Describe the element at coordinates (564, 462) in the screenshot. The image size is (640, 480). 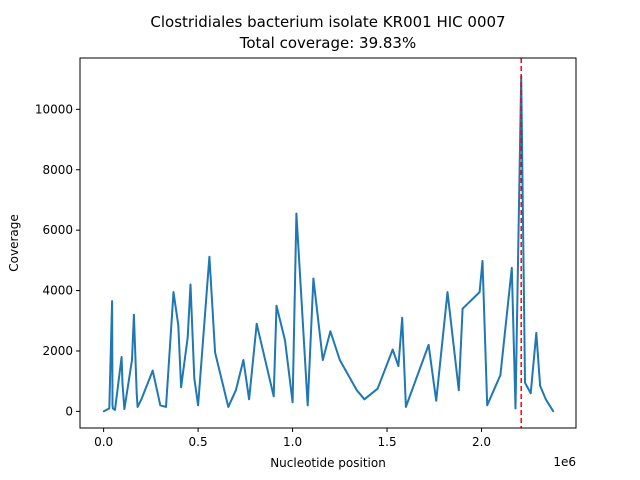
I see `x-offset-label: 1e6` at that location.